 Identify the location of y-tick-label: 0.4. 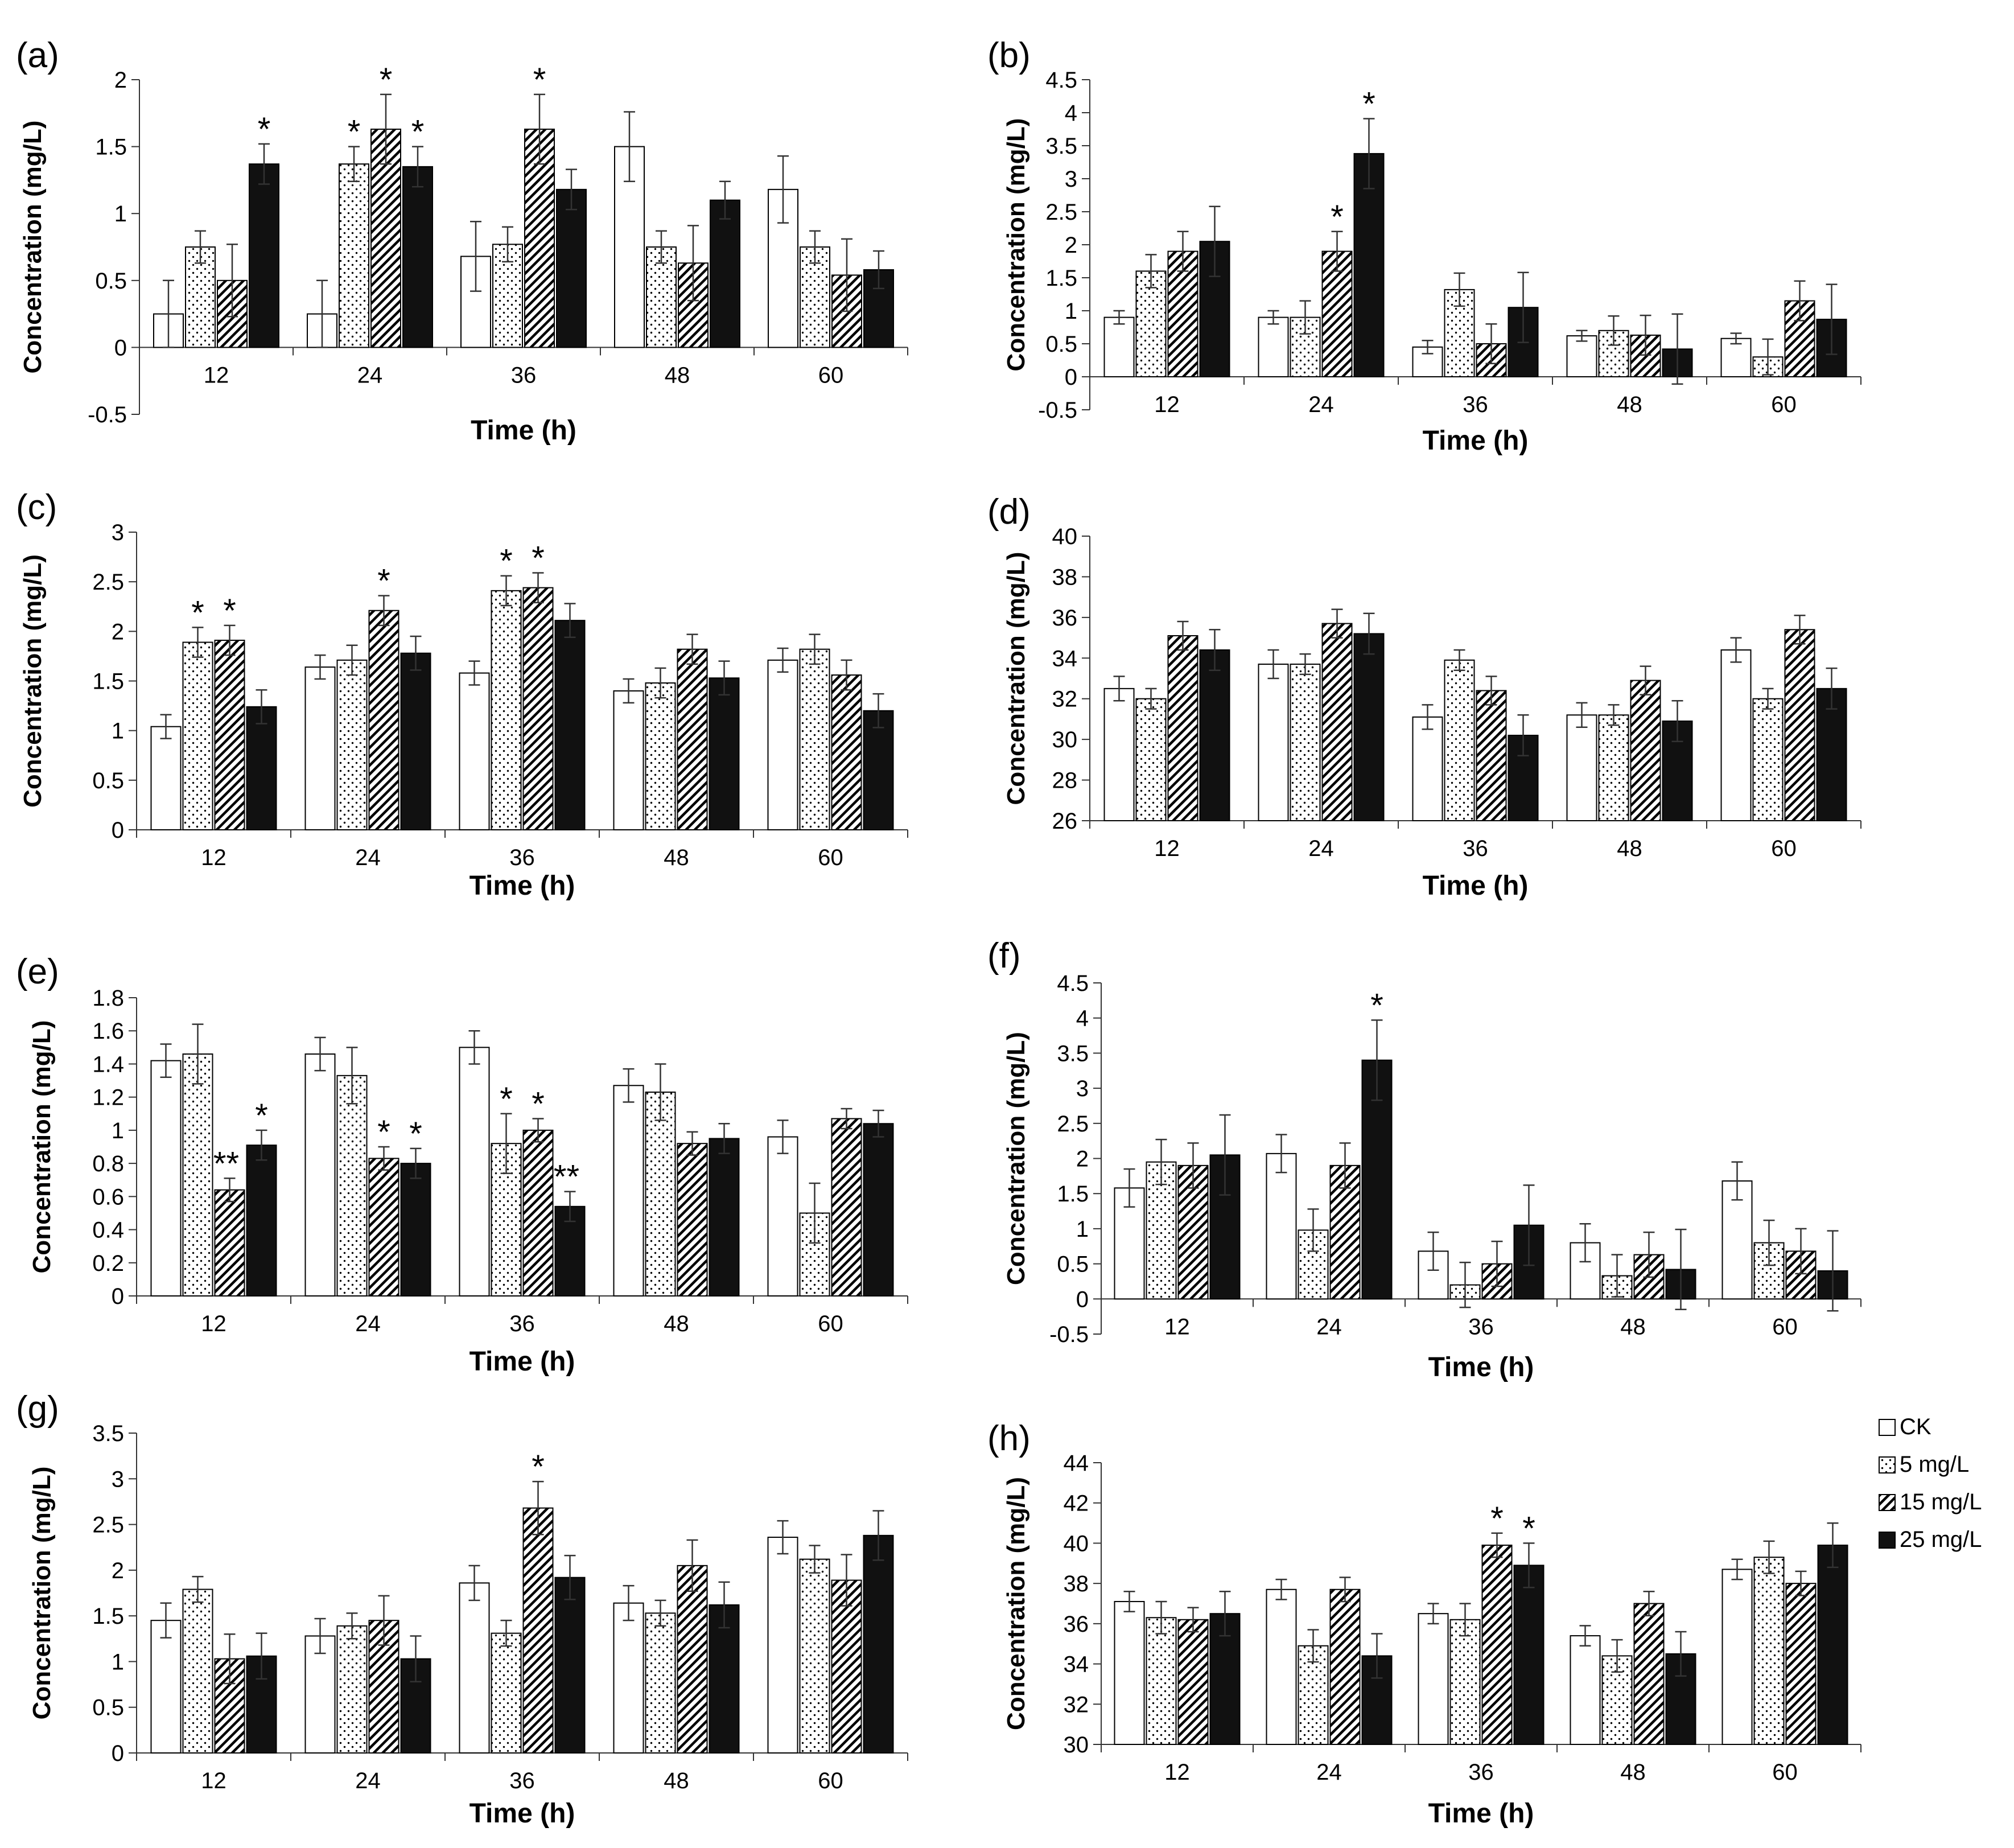
(108, 1230).